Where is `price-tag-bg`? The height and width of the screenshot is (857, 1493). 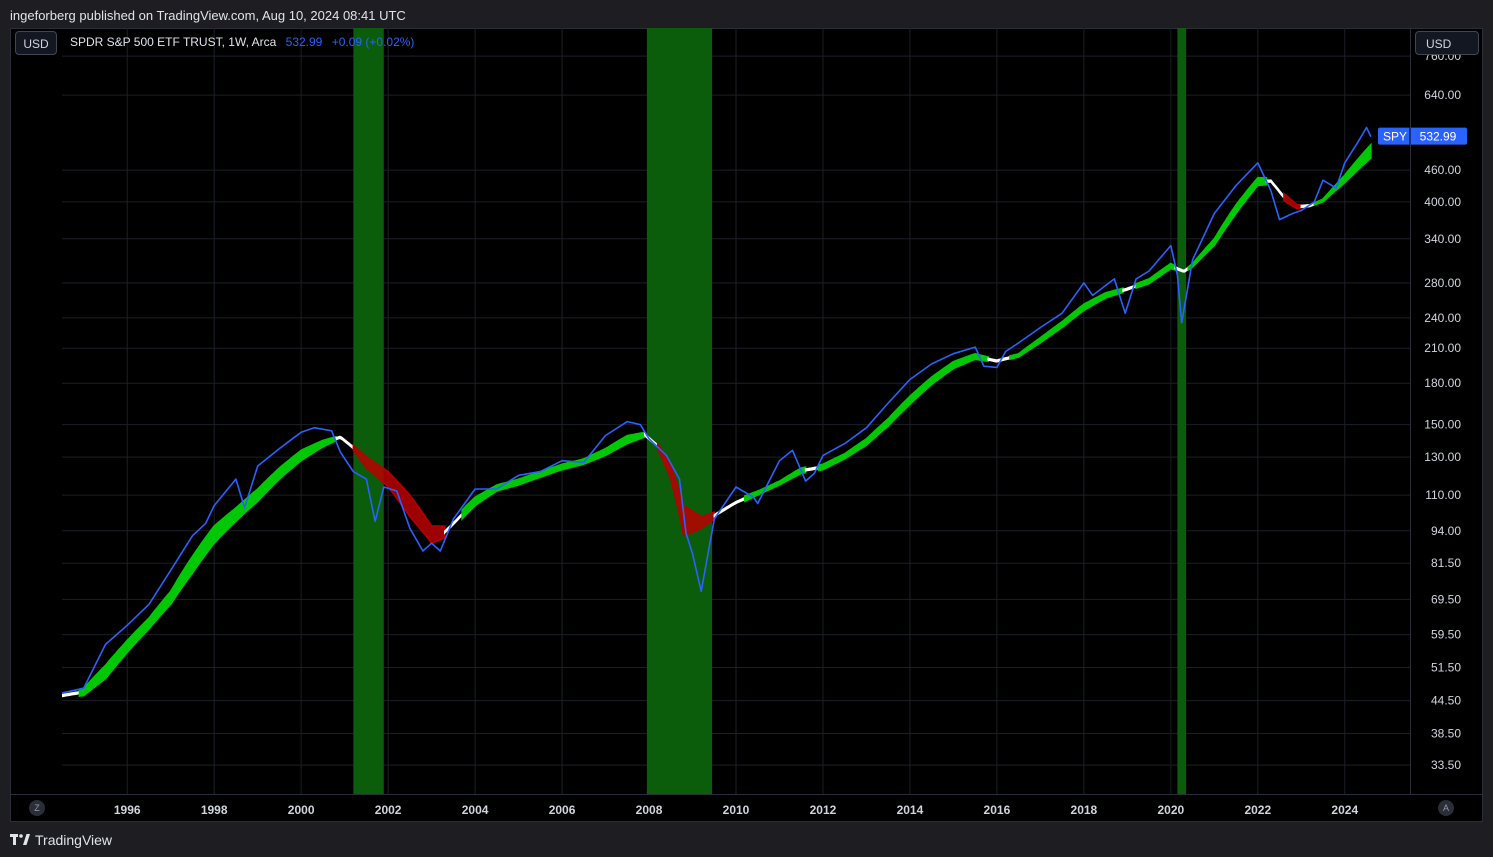 price-tag-bg is located at coordinates (1422, 136).